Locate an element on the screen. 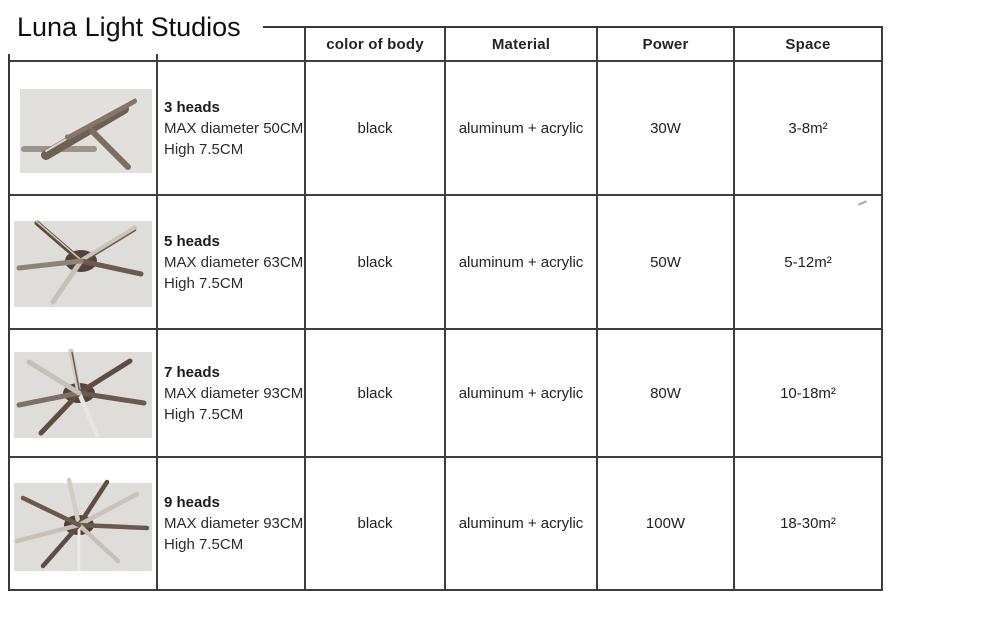 This screenshot has height=621, width=1000. lamp-photo-3-heads is located at coordinates (84, 129).